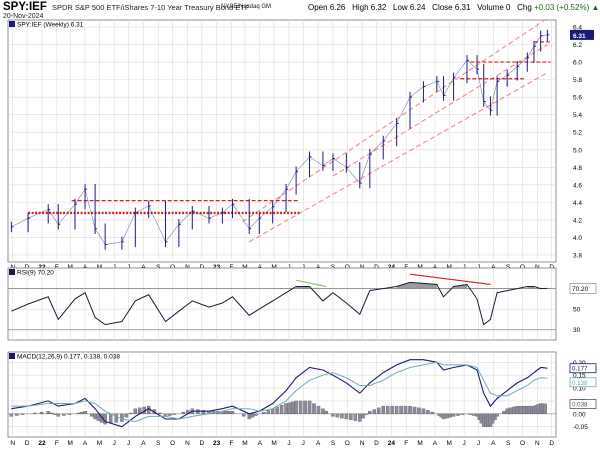 The image size is (600, 450). I want to click on rsi-trend-line, so click(311, 283).